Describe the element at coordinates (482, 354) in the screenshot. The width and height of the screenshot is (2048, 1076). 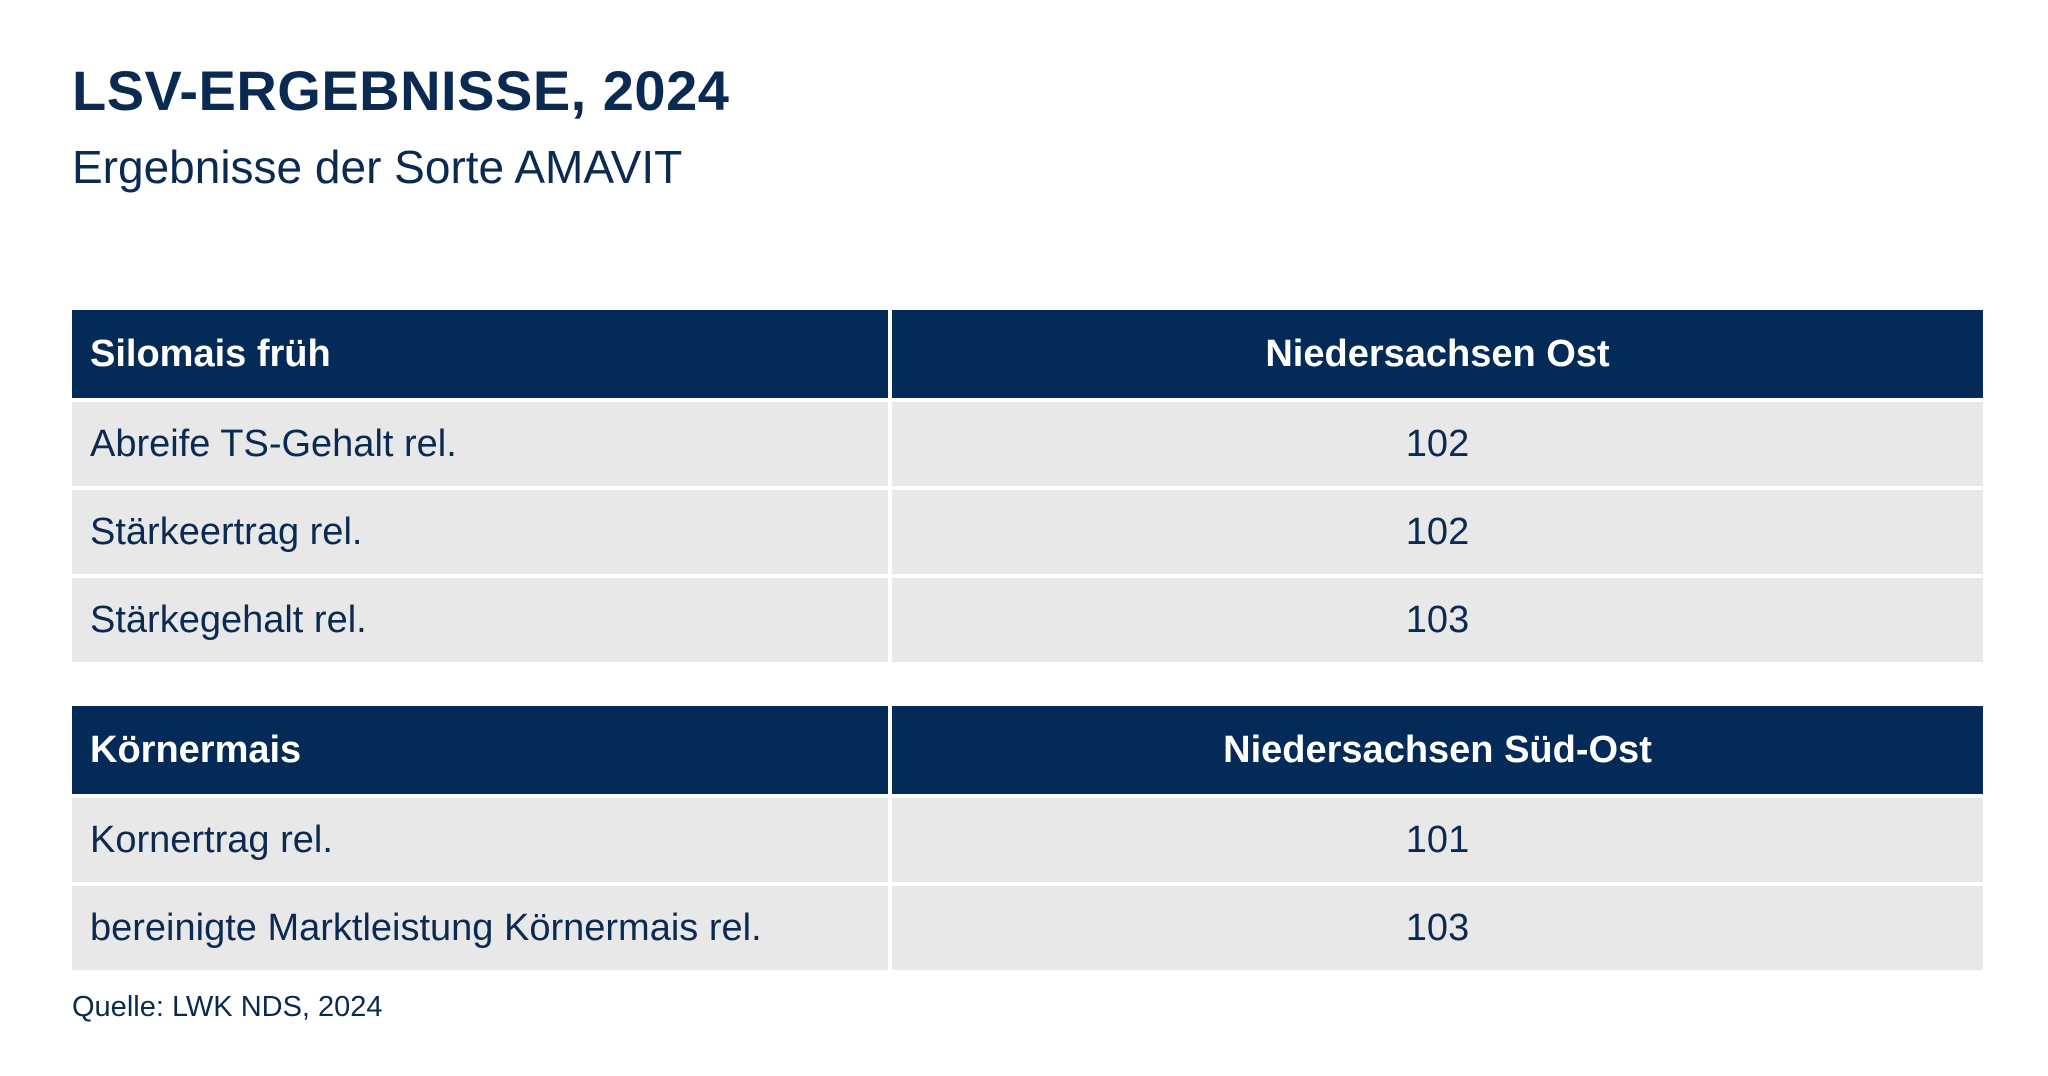
I see `column-header-crop: Silomais früh` at that location.